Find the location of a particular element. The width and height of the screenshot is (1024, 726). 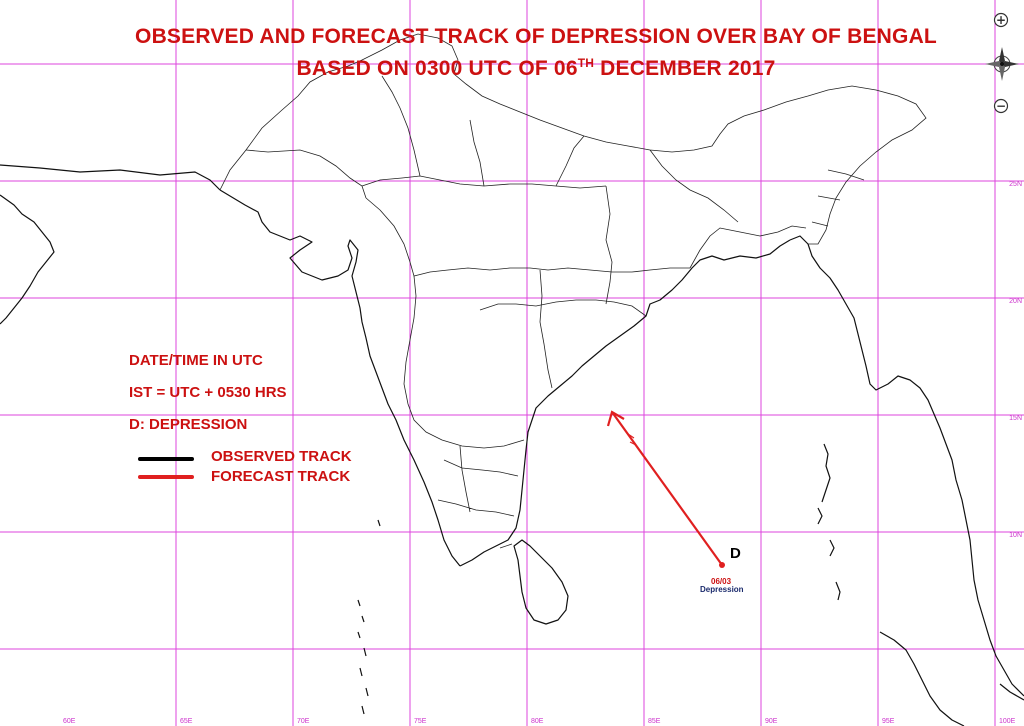

india-west-coast is located at coordinates (340, 378).